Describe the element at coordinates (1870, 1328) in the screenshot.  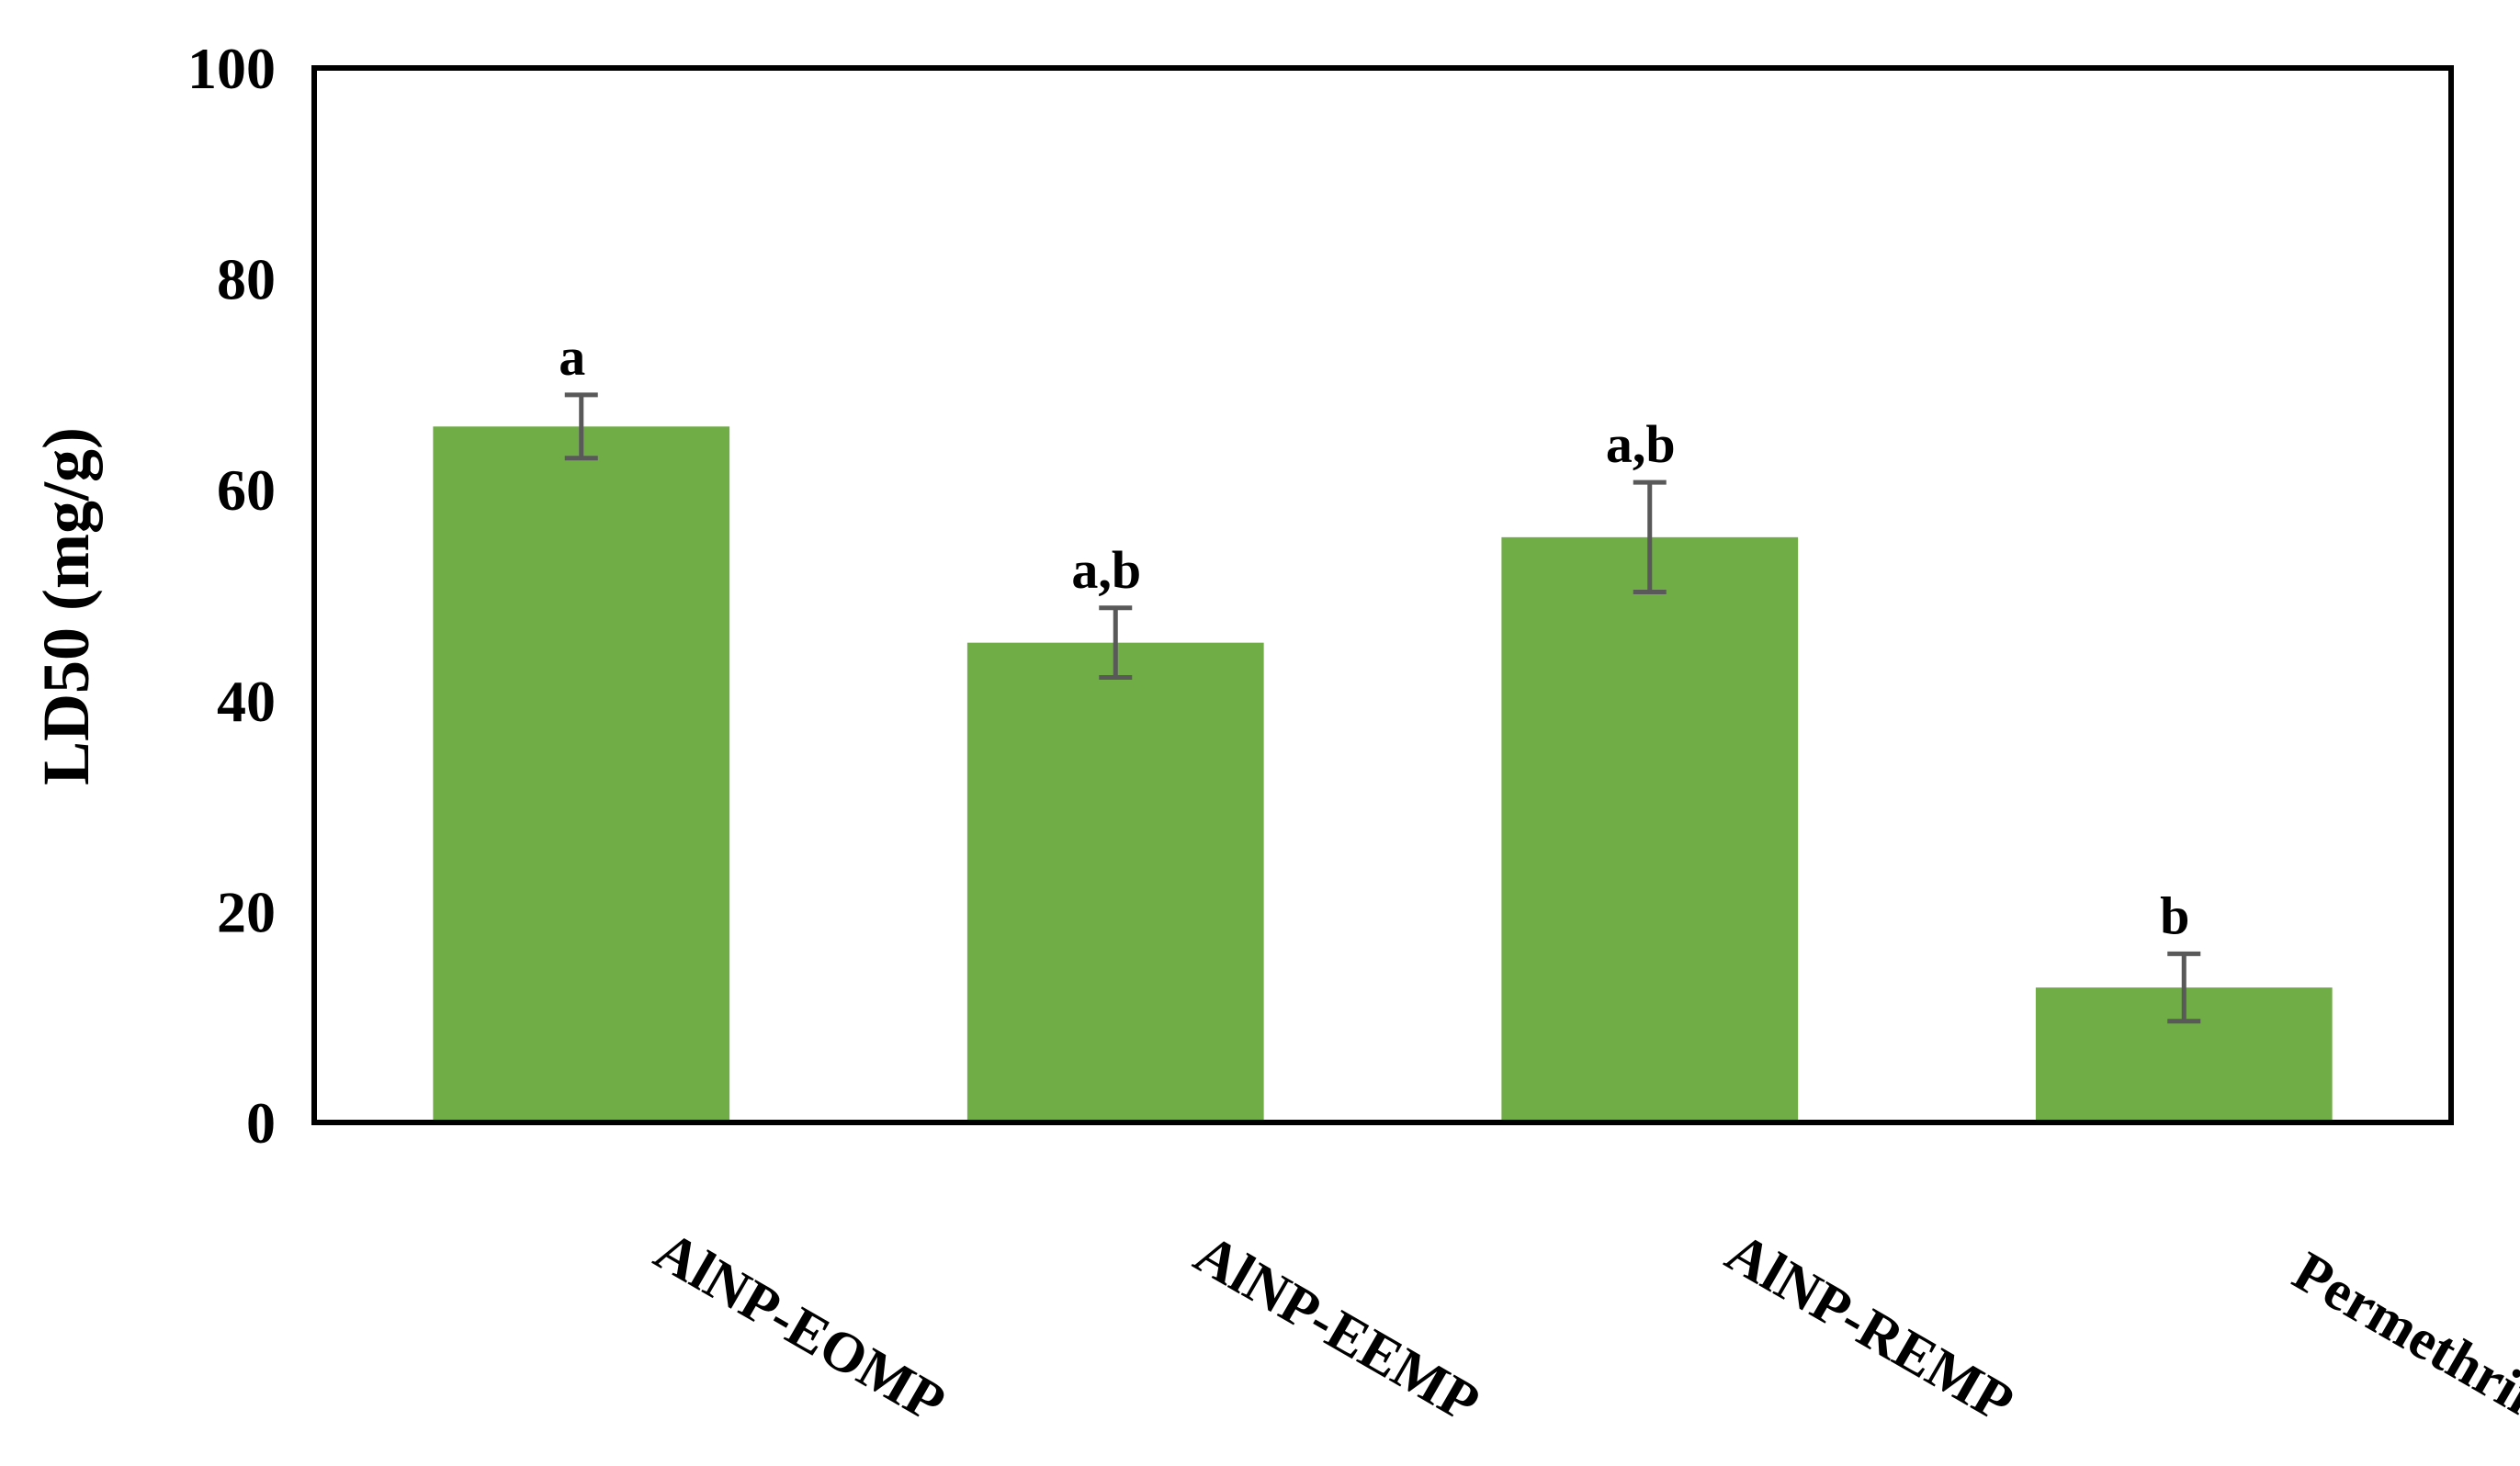
I see `x-tick-label: AlNP-REMP` at that location.